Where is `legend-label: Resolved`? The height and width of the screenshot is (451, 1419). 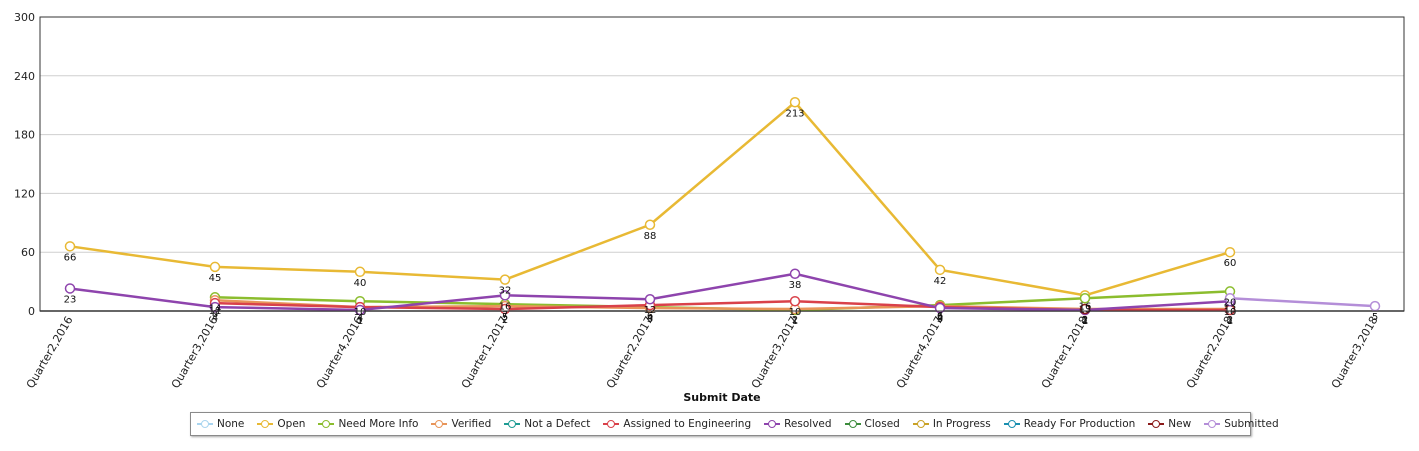 legend-label: Resolved is located at coordinates (808, 424).